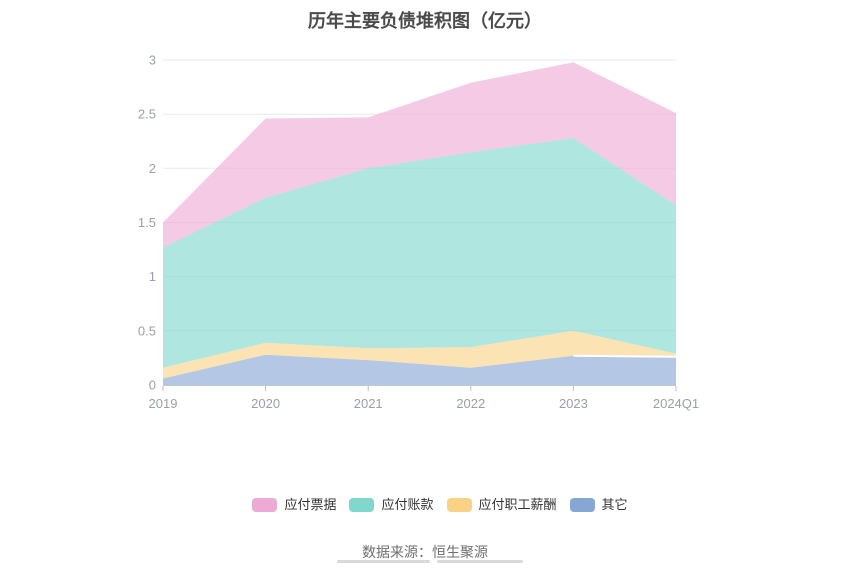  What do you see at coordinates (614, 504) in the screenshot?
I see `legend-label: 其它` at bounding box center [614, 504].